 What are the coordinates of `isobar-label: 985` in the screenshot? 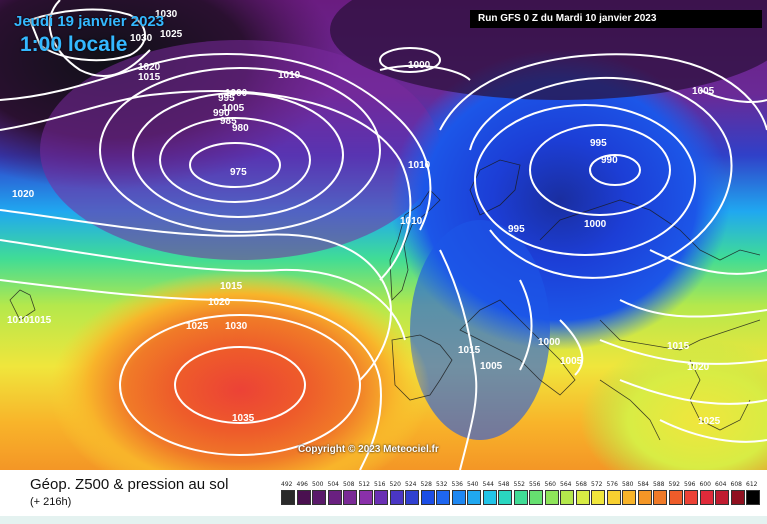 It's located at (228, 121).